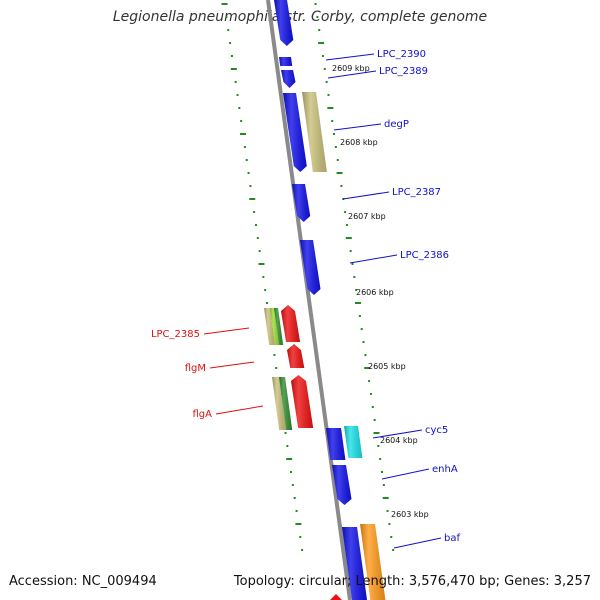 The image size is (600, 600). Describe the element at coordinates (351, 68) in the screenshot. I see `scale-label-0: 2609 kbp` at that location.